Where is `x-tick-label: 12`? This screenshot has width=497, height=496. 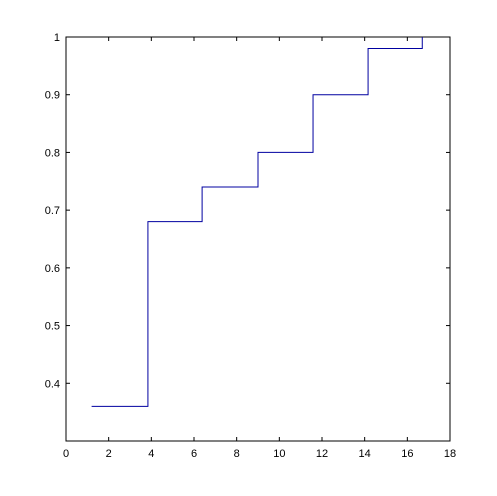 x-tick-label: 12 is located at coordinates (322, 454).